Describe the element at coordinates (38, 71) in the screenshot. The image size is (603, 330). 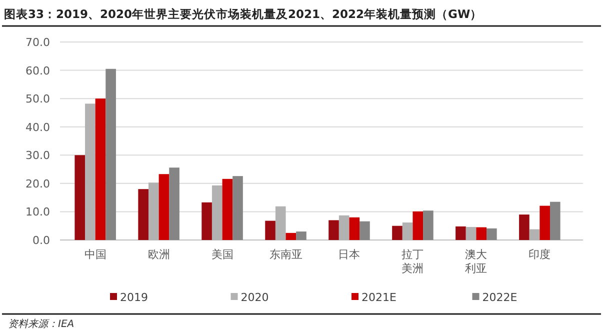
I see `y-tick-label: 60.0` at that location.